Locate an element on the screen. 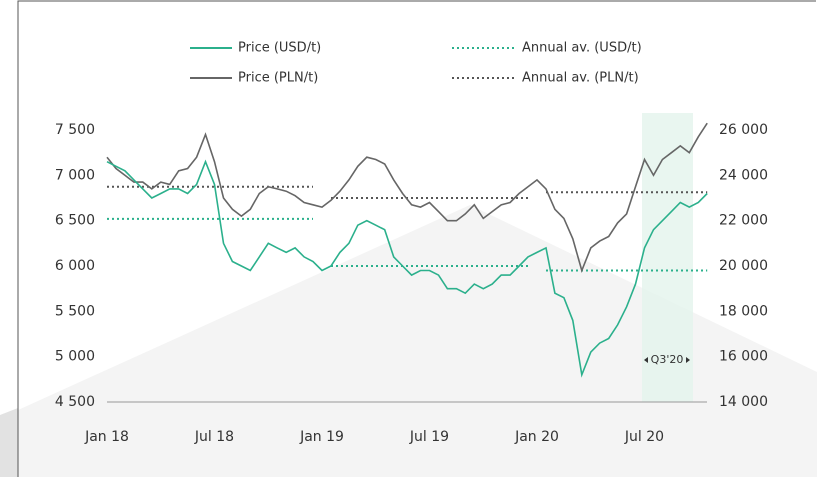 The height and width of the screenshot is (477, 817). y2-tick-label: 26 000 is located at coordinates (743, 130).